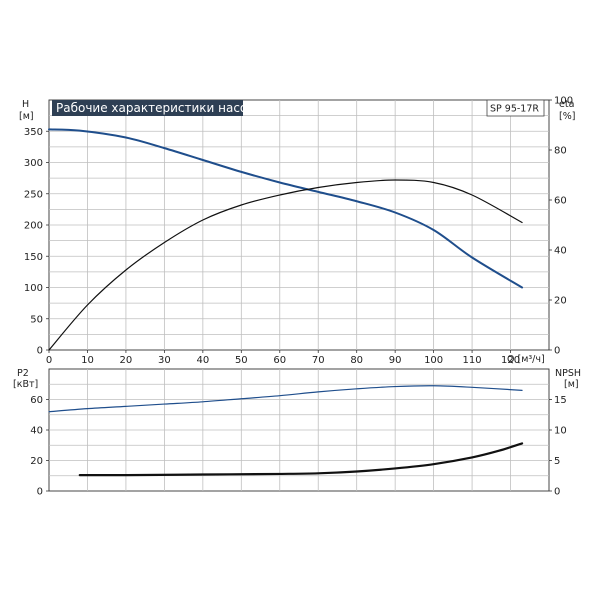 The image size is (600, 600). Describe the element at coordinates (560, 431) in the screenshot. I see `lower-y-right-tick-label: 10` at that location.